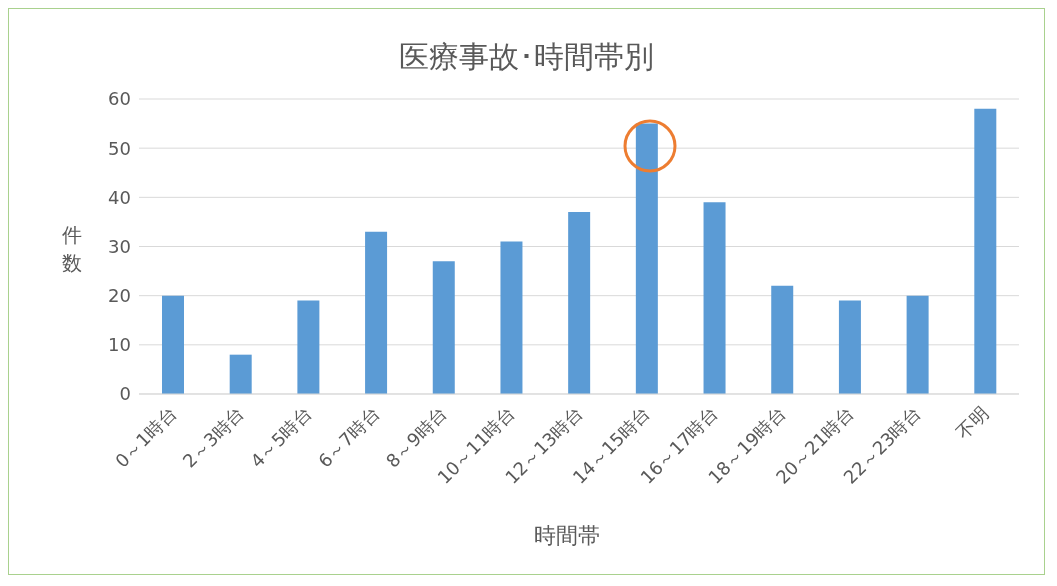 Image resolution: width=1057 pixels, height=586 pixels. Describe the element at coordinates (119, 296) in the screenshot. I see `y-tick-label: 20` at that location.